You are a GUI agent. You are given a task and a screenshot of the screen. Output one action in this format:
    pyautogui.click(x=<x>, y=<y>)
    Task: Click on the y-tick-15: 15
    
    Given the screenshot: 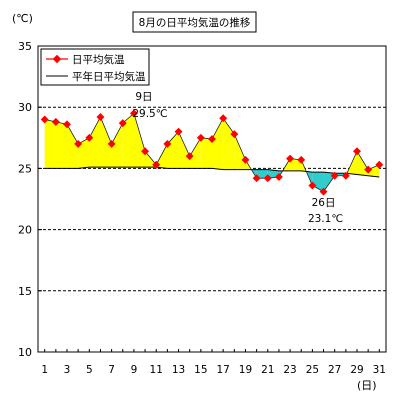 What is the action you would take?
    pyautogui.click(x=25, y=291)
    